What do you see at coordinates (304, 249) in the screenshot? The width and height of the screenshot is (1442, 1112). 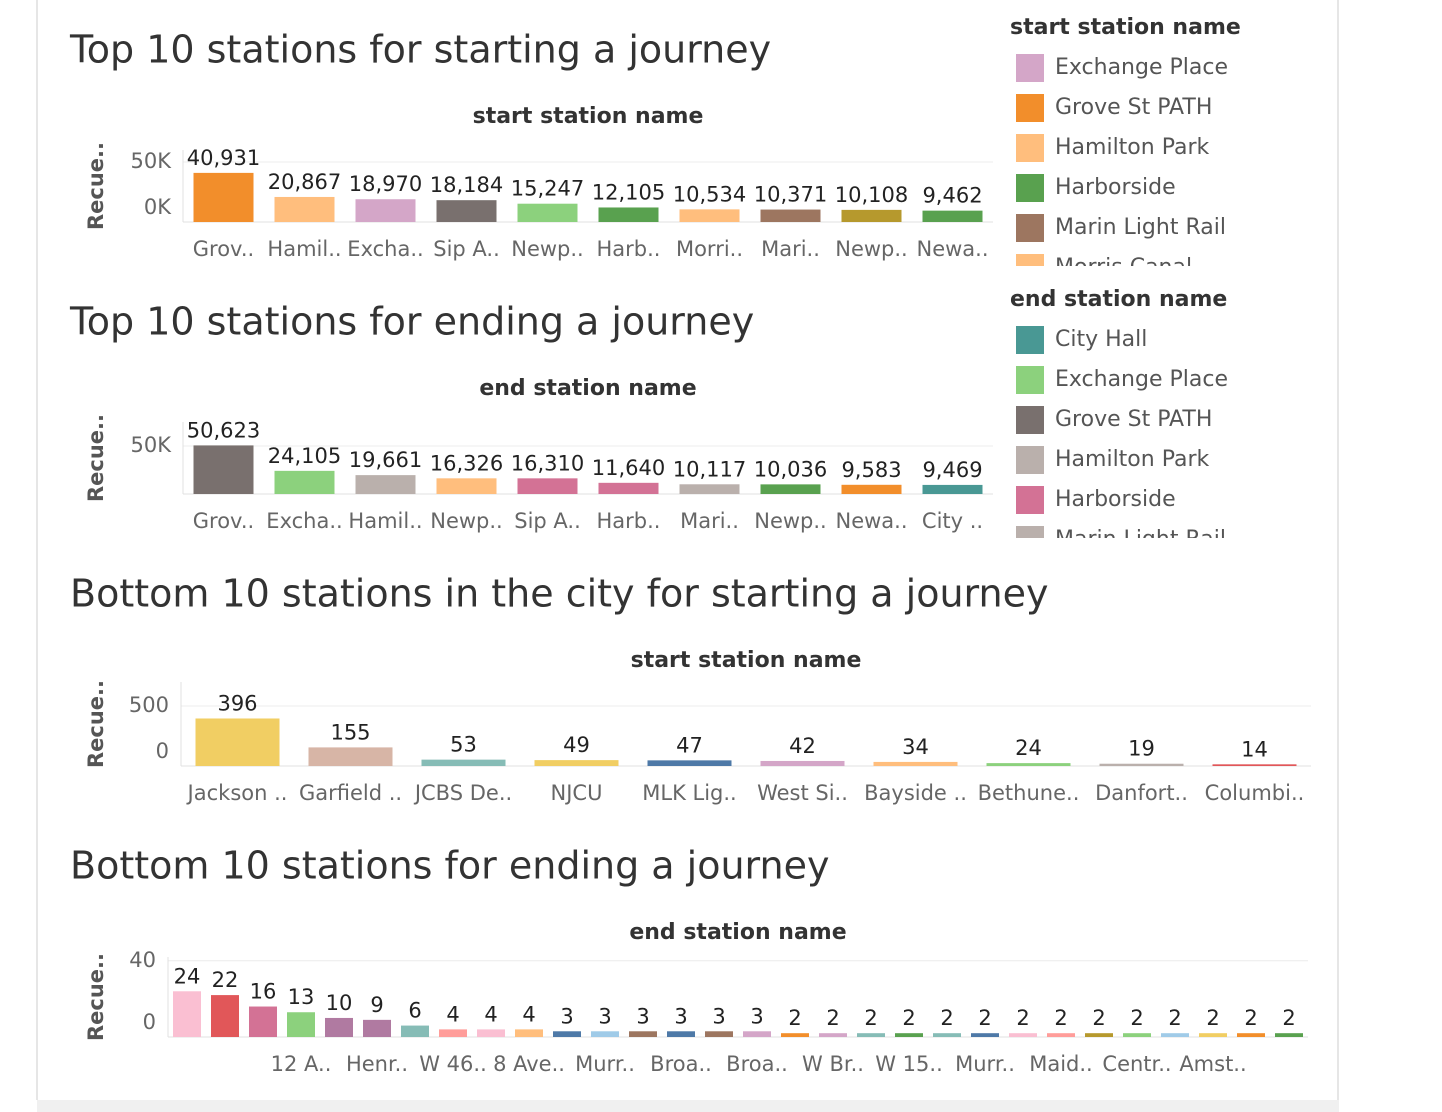 I see `x-tick-label: Hamil..` at bounding box center [304, 249].